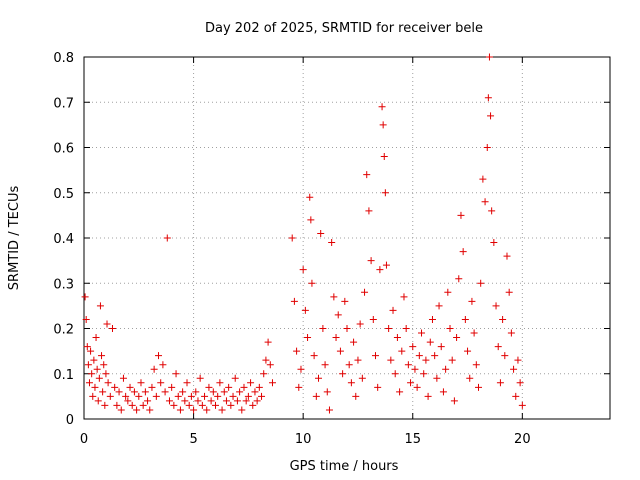  Describe the element at coordinates (14, 238) in the screenshot. I see `y-axis-label: SRMTID / TECUs` at that location.